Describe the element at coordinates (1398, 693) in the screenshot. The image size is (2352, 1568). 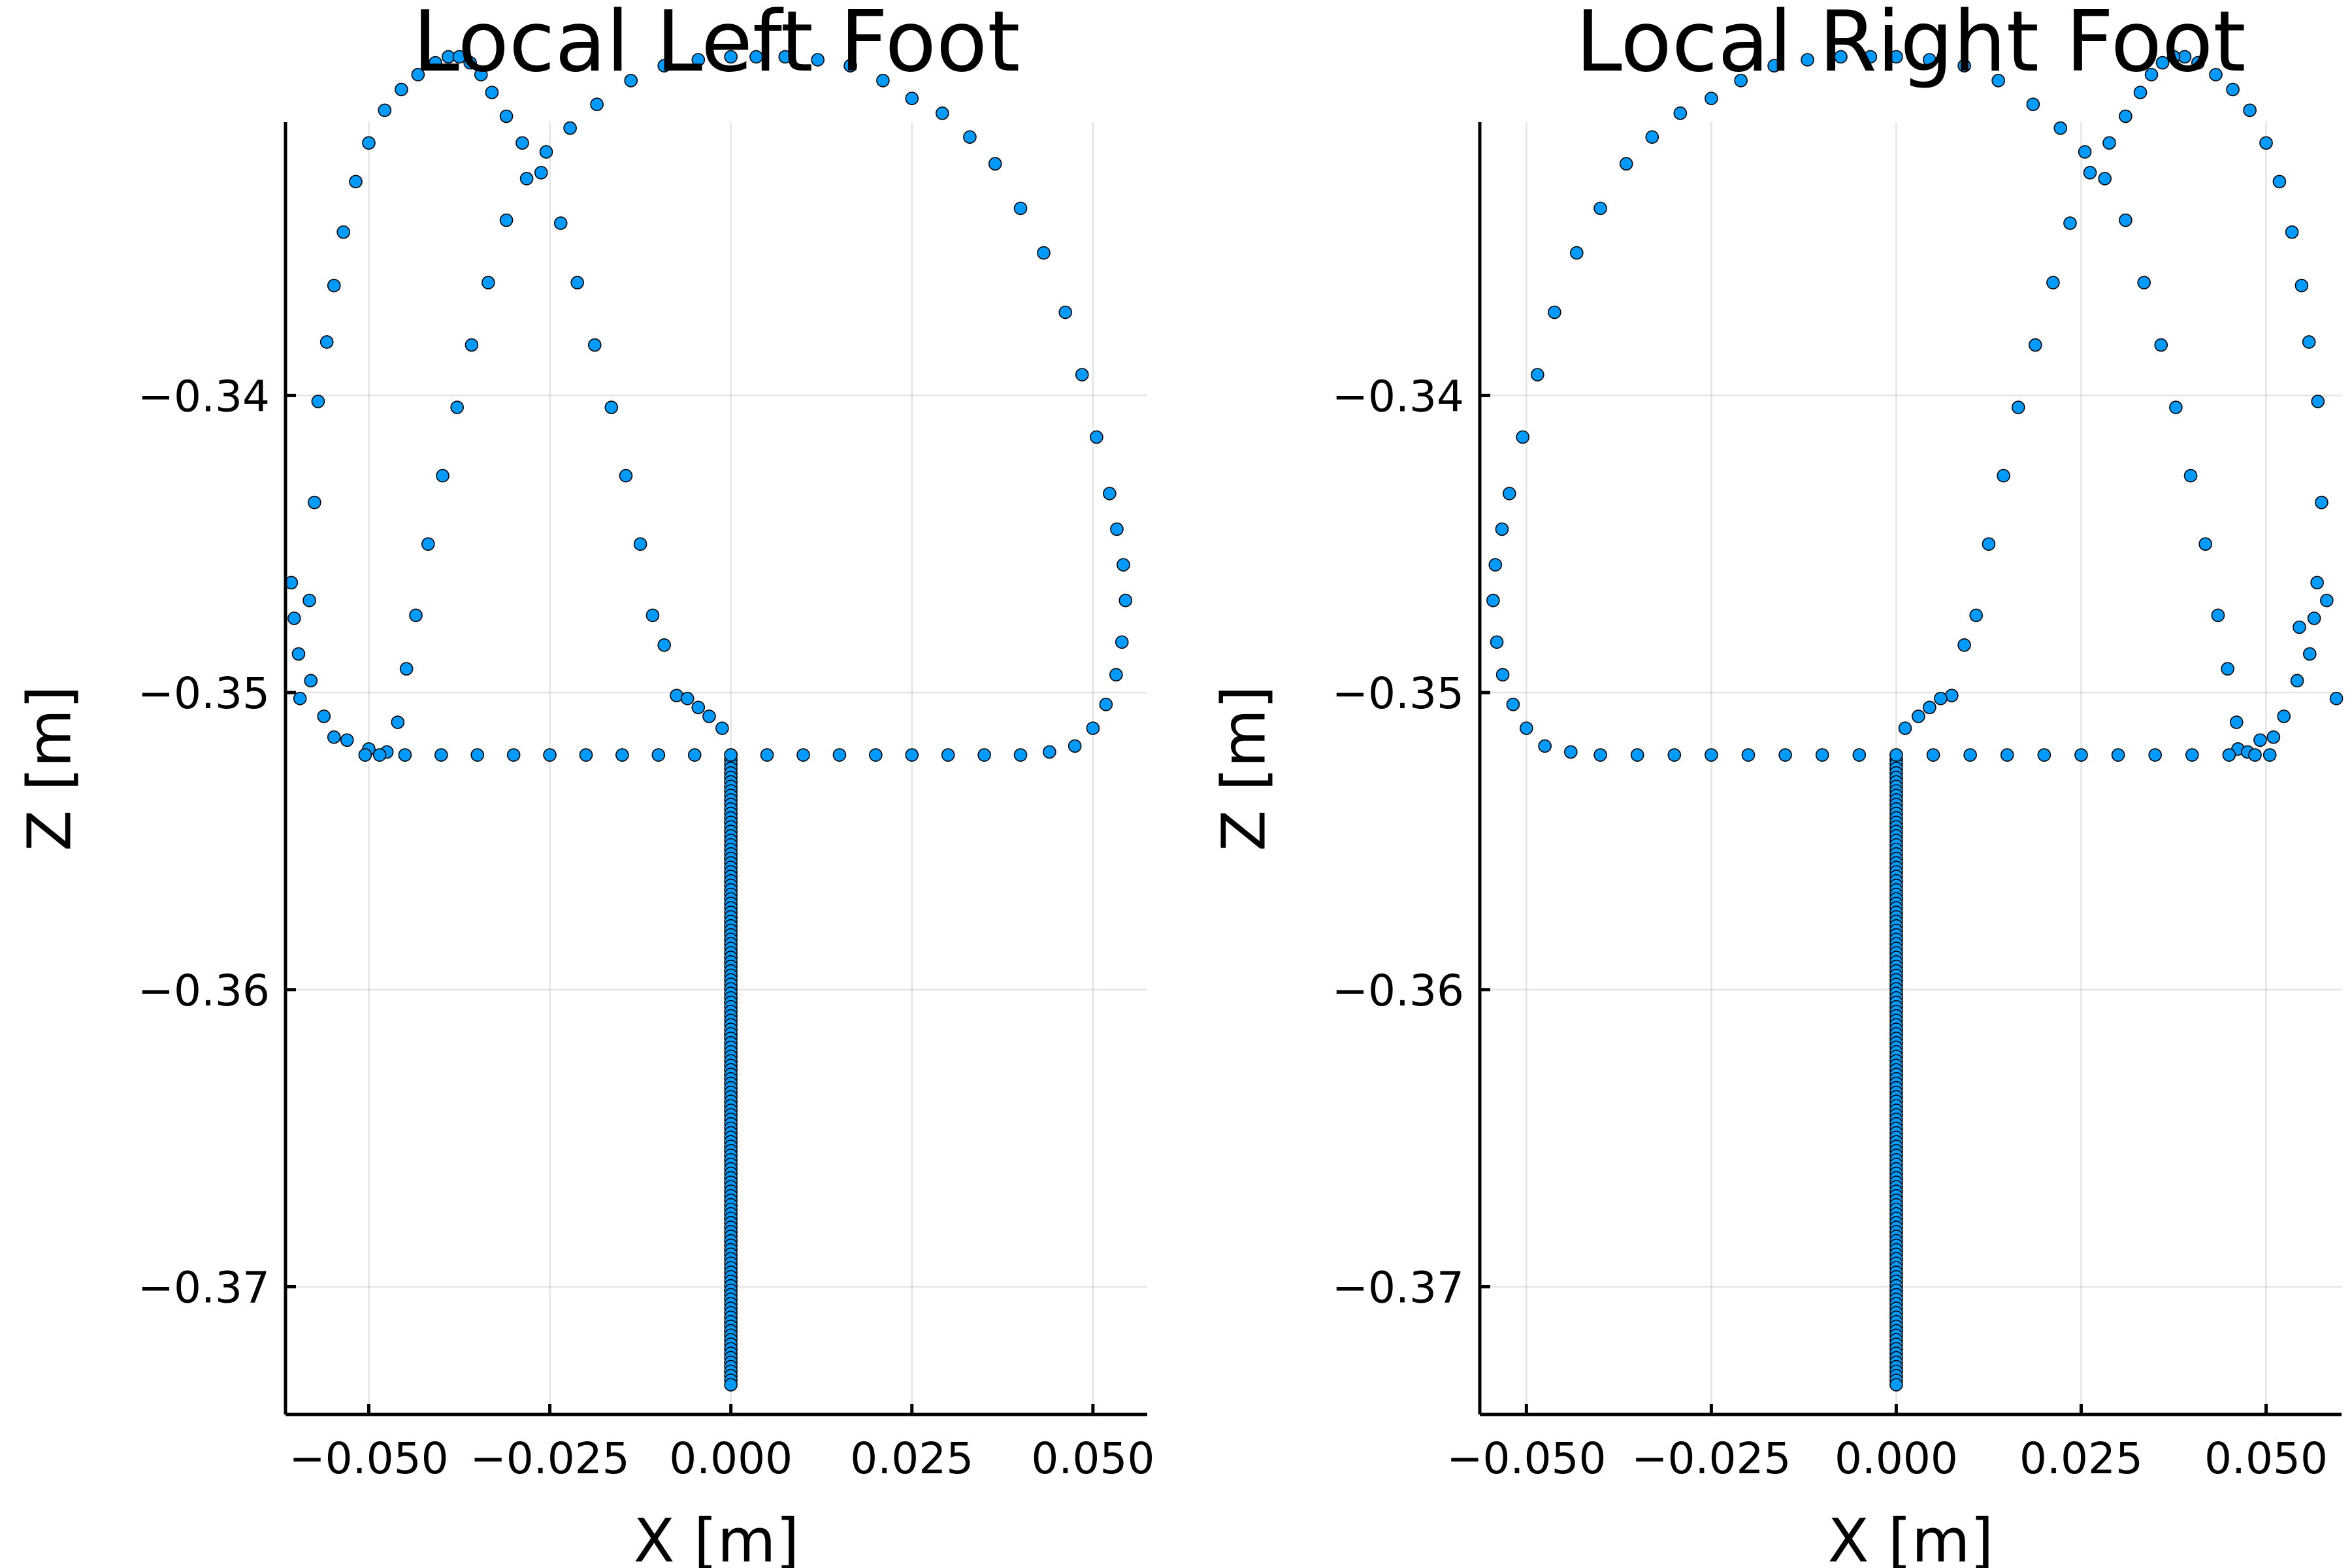
I see `right-foot-y-tick-label: −0.35` at that location.